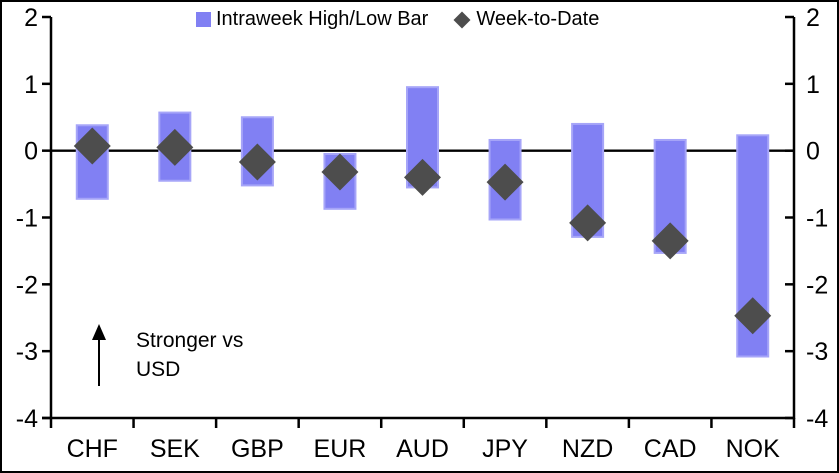  I want to click on right-axis-label: -4, so click(817, 419).